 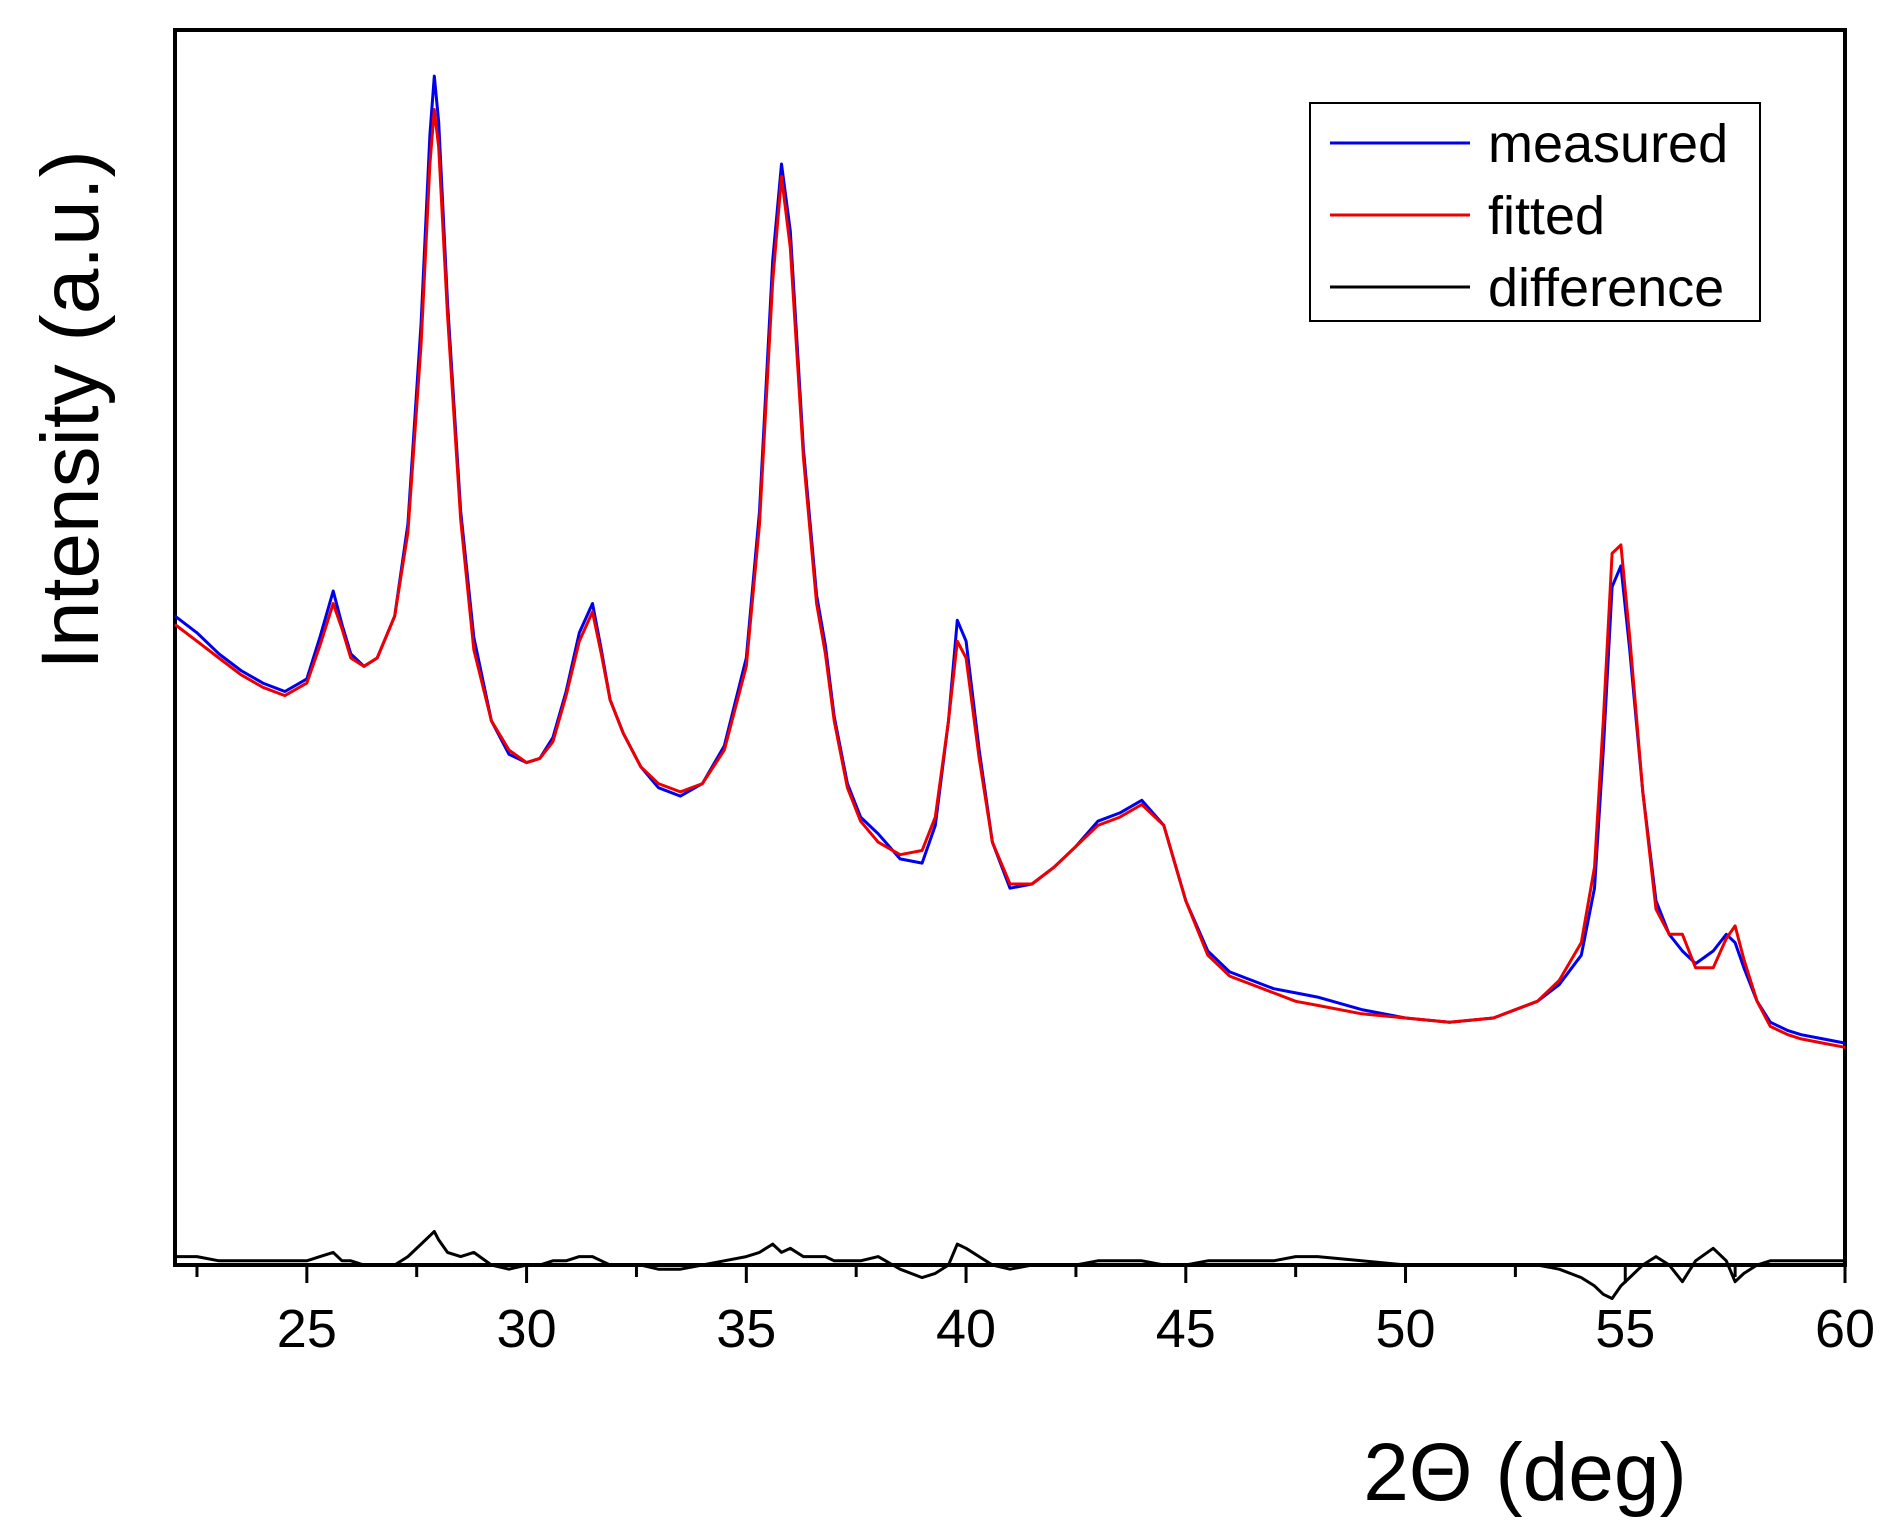 What do you see at coordinates (1186, 1329) in the screenshot?
I see `x-tick-label: 45` at bounding box center [1186, 1329].